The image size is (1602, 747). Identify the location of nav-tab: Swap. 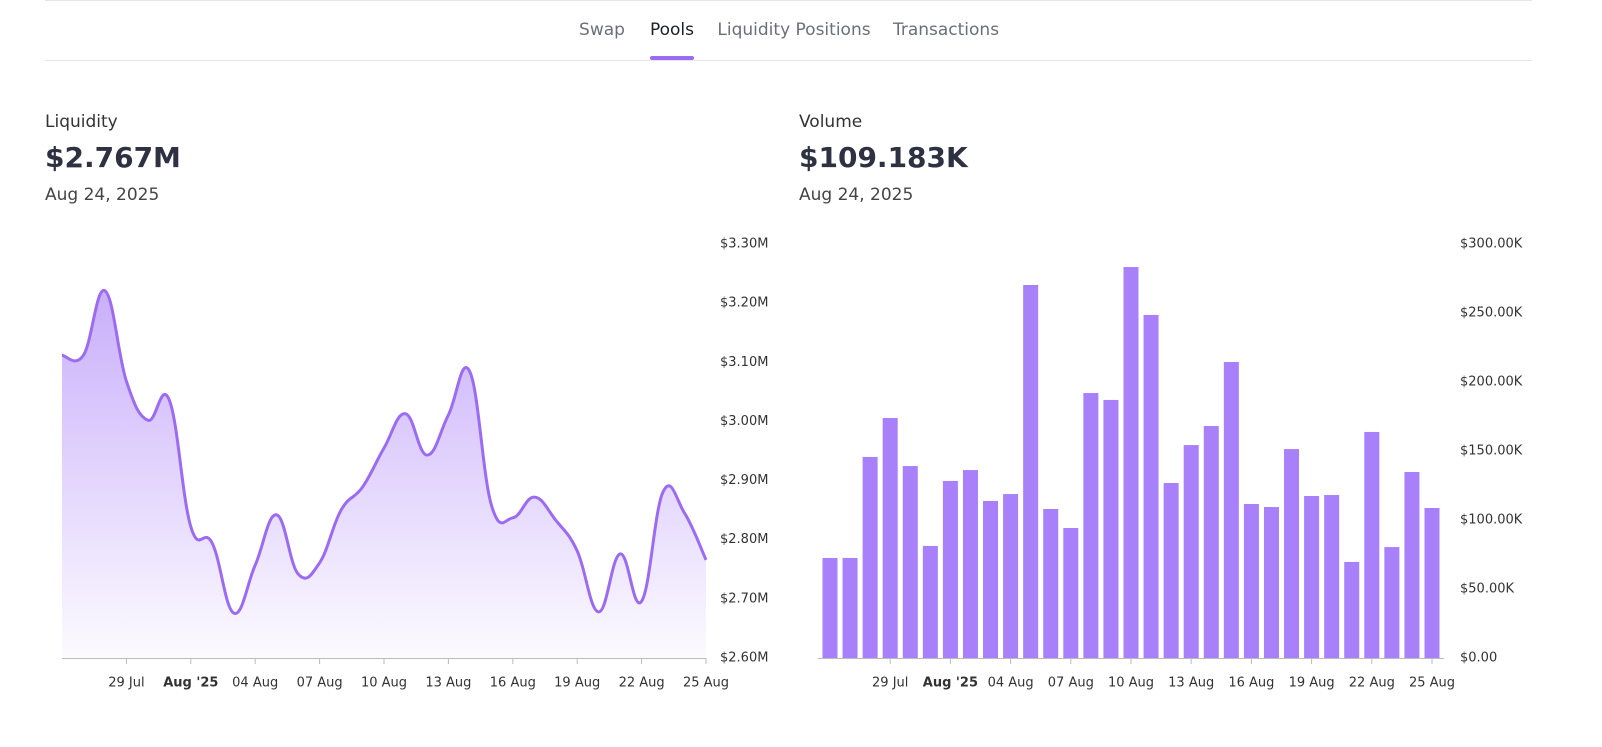
(602, 30).